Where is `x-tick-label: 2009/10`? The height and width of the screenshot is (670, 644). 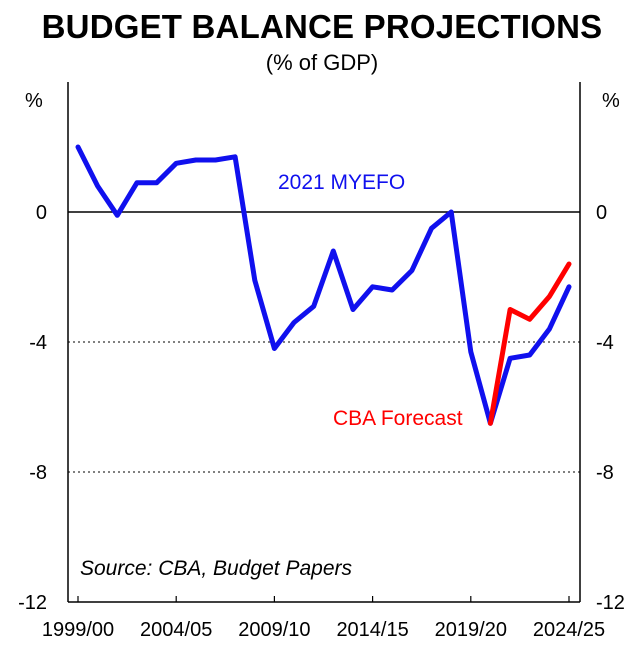 x-tick-label: 2009/10 is located at coordinates (274, 630).